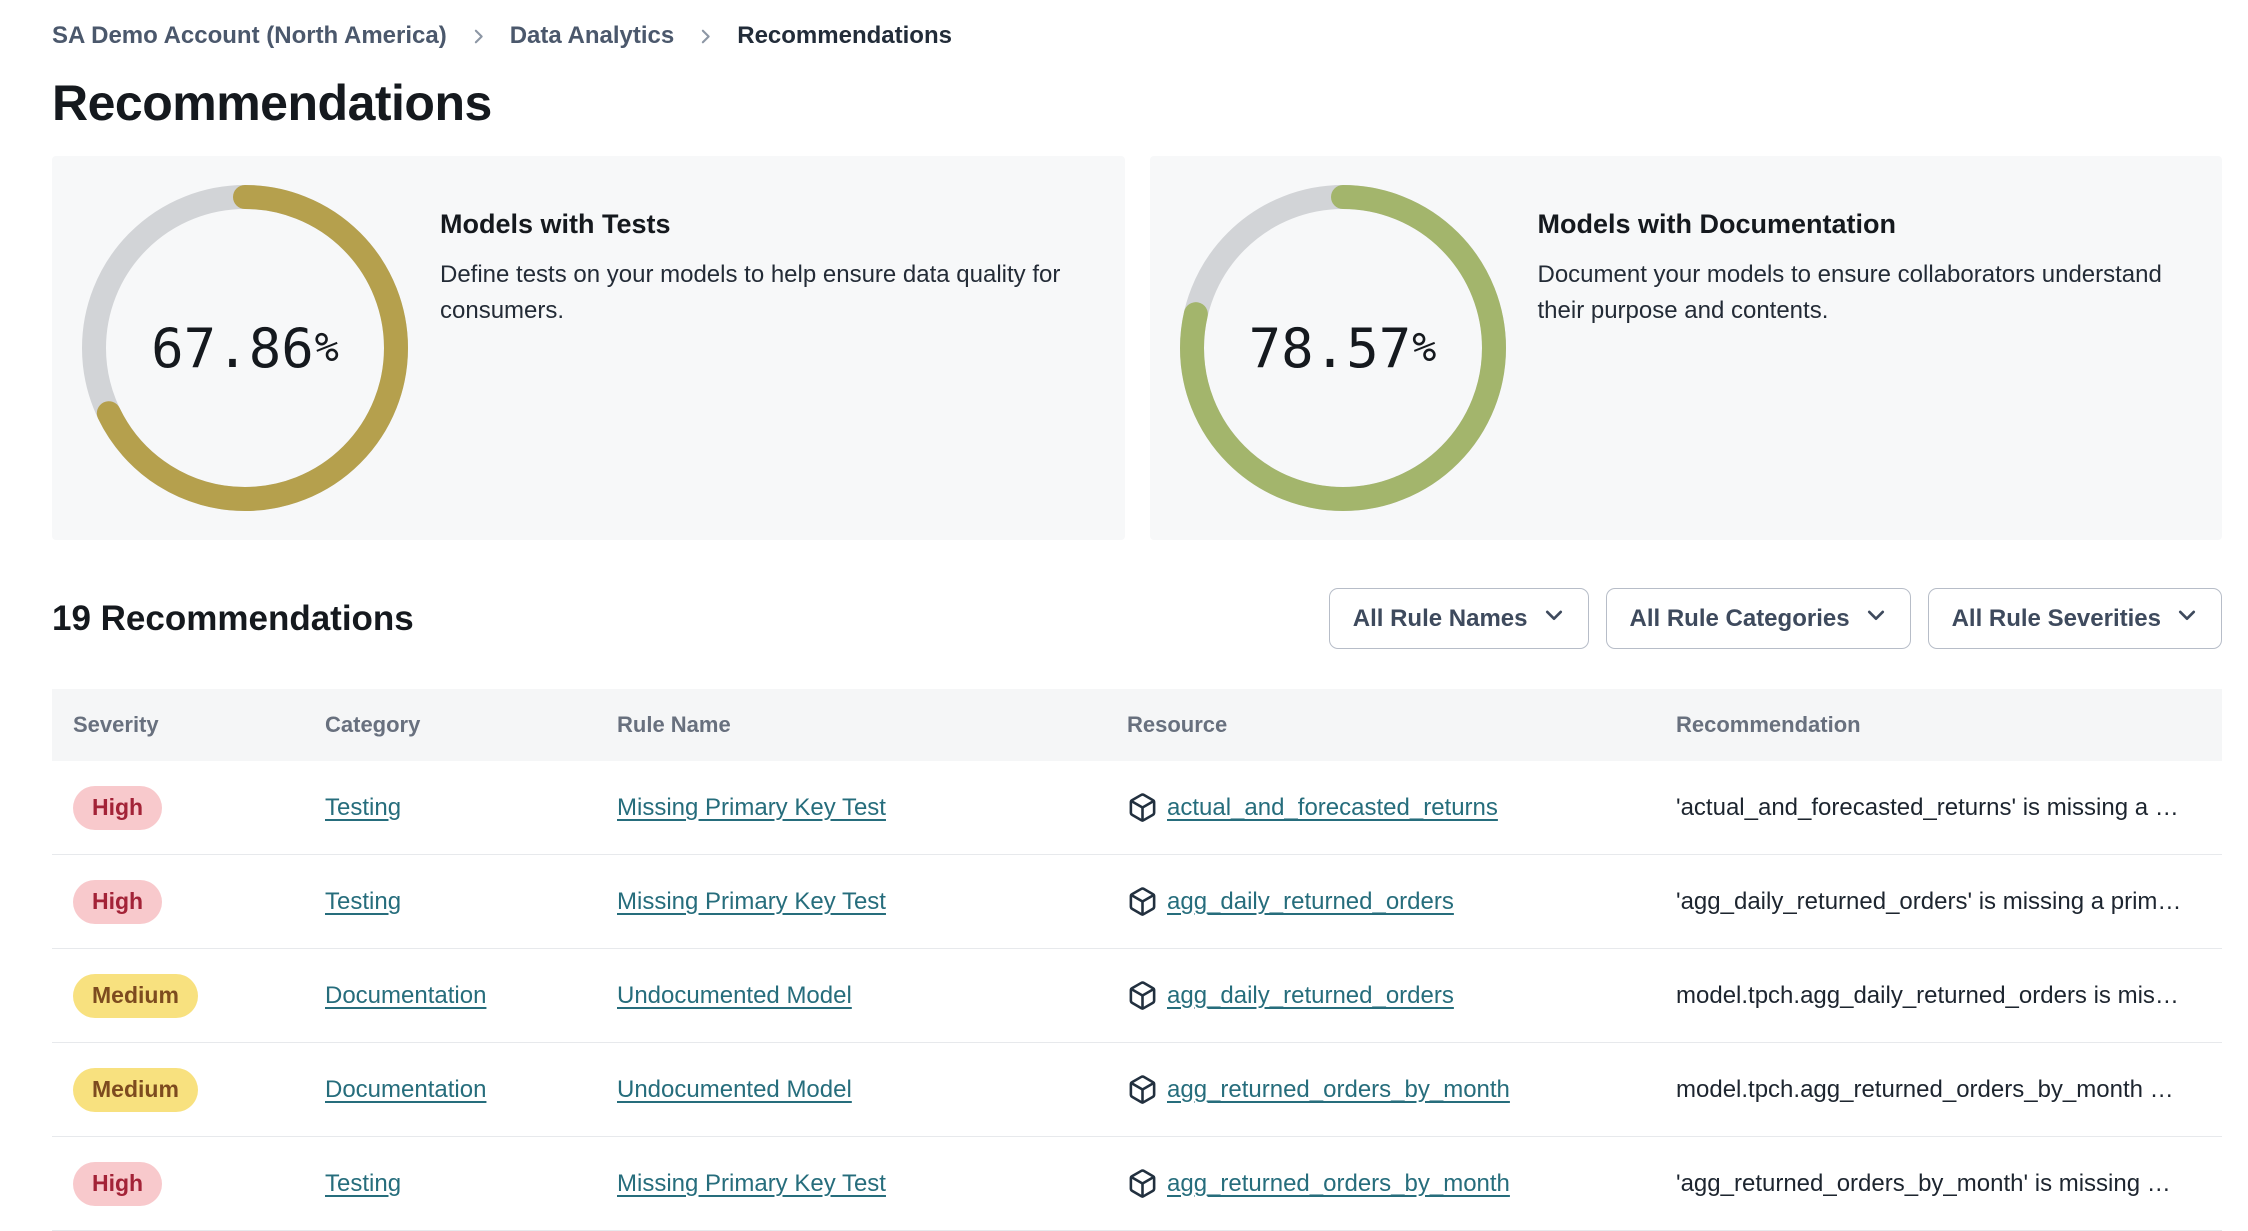 Image resolution: width=2248 pixels, height=1231 pixels. What do you see at coordinates (1758, 618) in the screenshot?
I see `rule-categories-filter: All Rule Categories` at bounding box center [1758, 618].